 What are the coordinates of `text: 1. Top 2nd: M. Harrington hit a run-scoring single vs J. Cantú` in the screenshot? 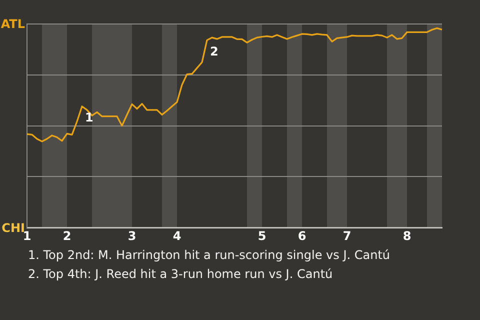 It's located at (210, 255).